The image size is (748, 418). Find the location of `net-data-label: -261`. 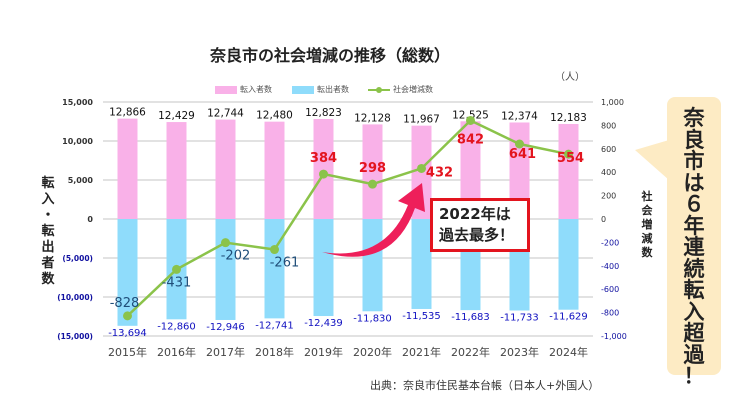

net-data-label: -261 is located at coordinates (285, 263).